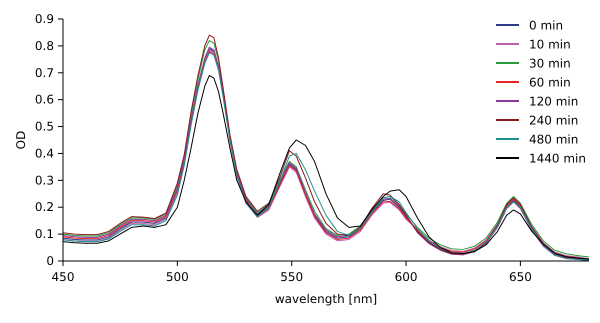  I want to click on y-tick-label: 0.3, so click(44, 180).